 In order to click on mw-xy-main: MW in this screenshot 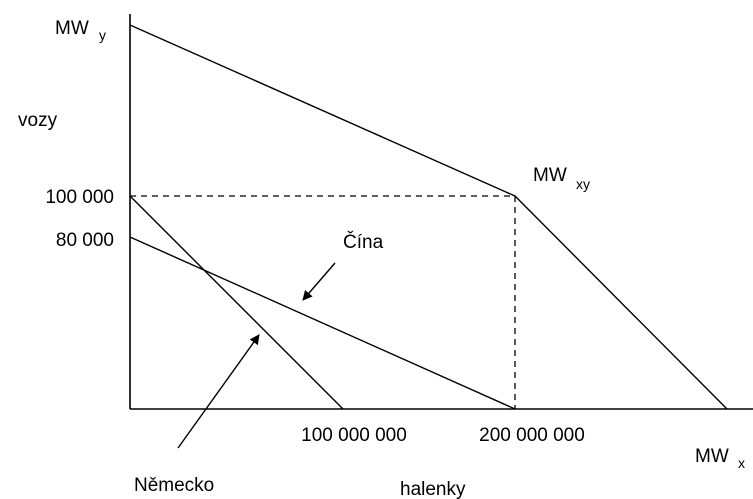, I will do `click(550, 175)`.